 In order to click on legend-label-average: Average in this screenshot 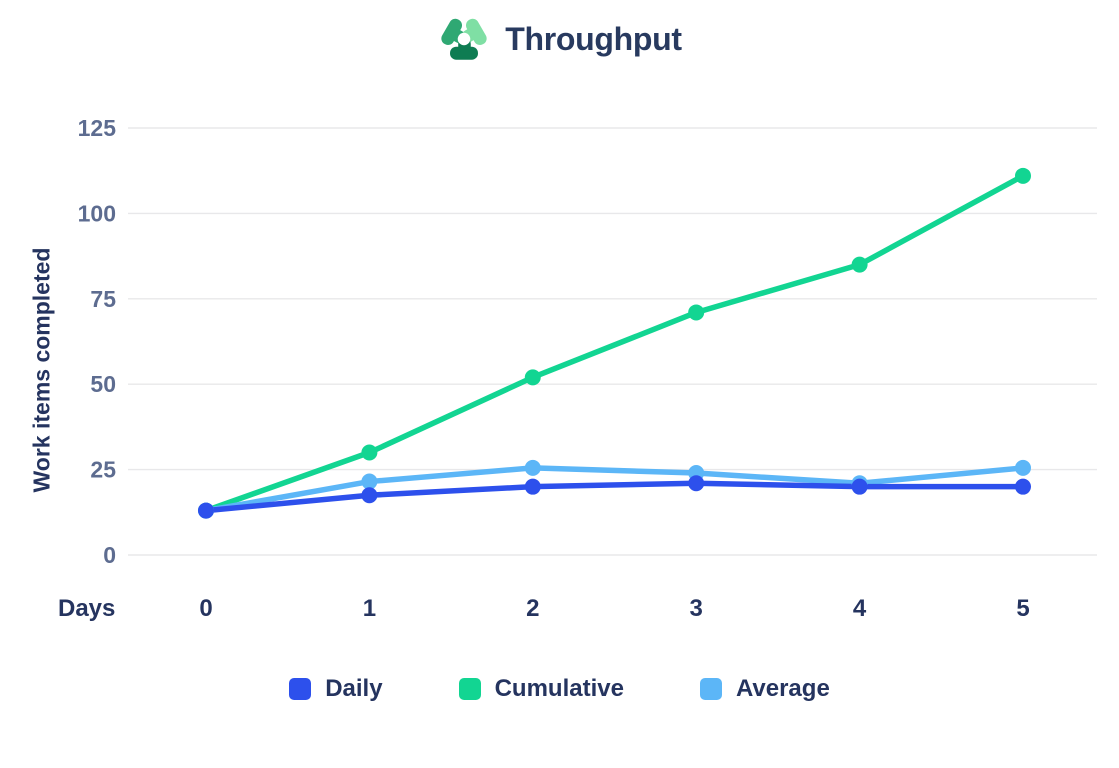, I will do `click(782, 688)`.